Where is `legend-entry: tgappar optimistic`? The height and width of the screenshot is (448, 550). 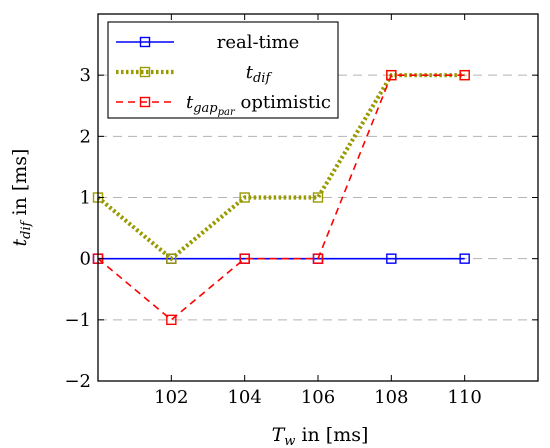 legend-entry: tgappar optimistic is located at coordinates (223, 105).